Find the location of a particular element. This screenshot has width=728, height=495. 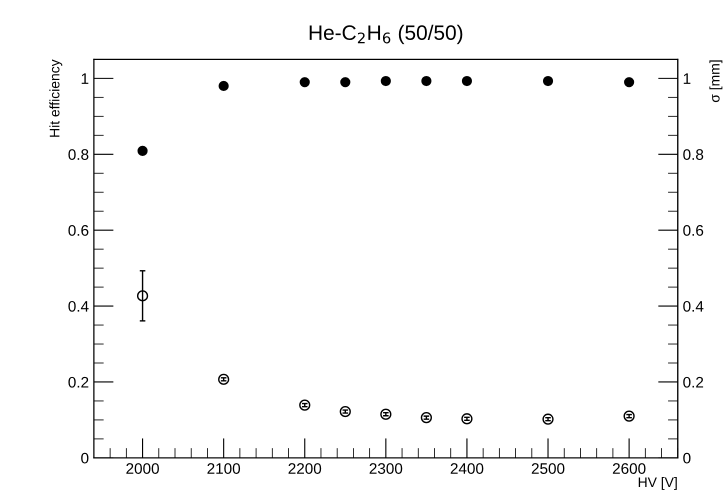

y2-tick-label: 1 is located at coordinates (687, 78).